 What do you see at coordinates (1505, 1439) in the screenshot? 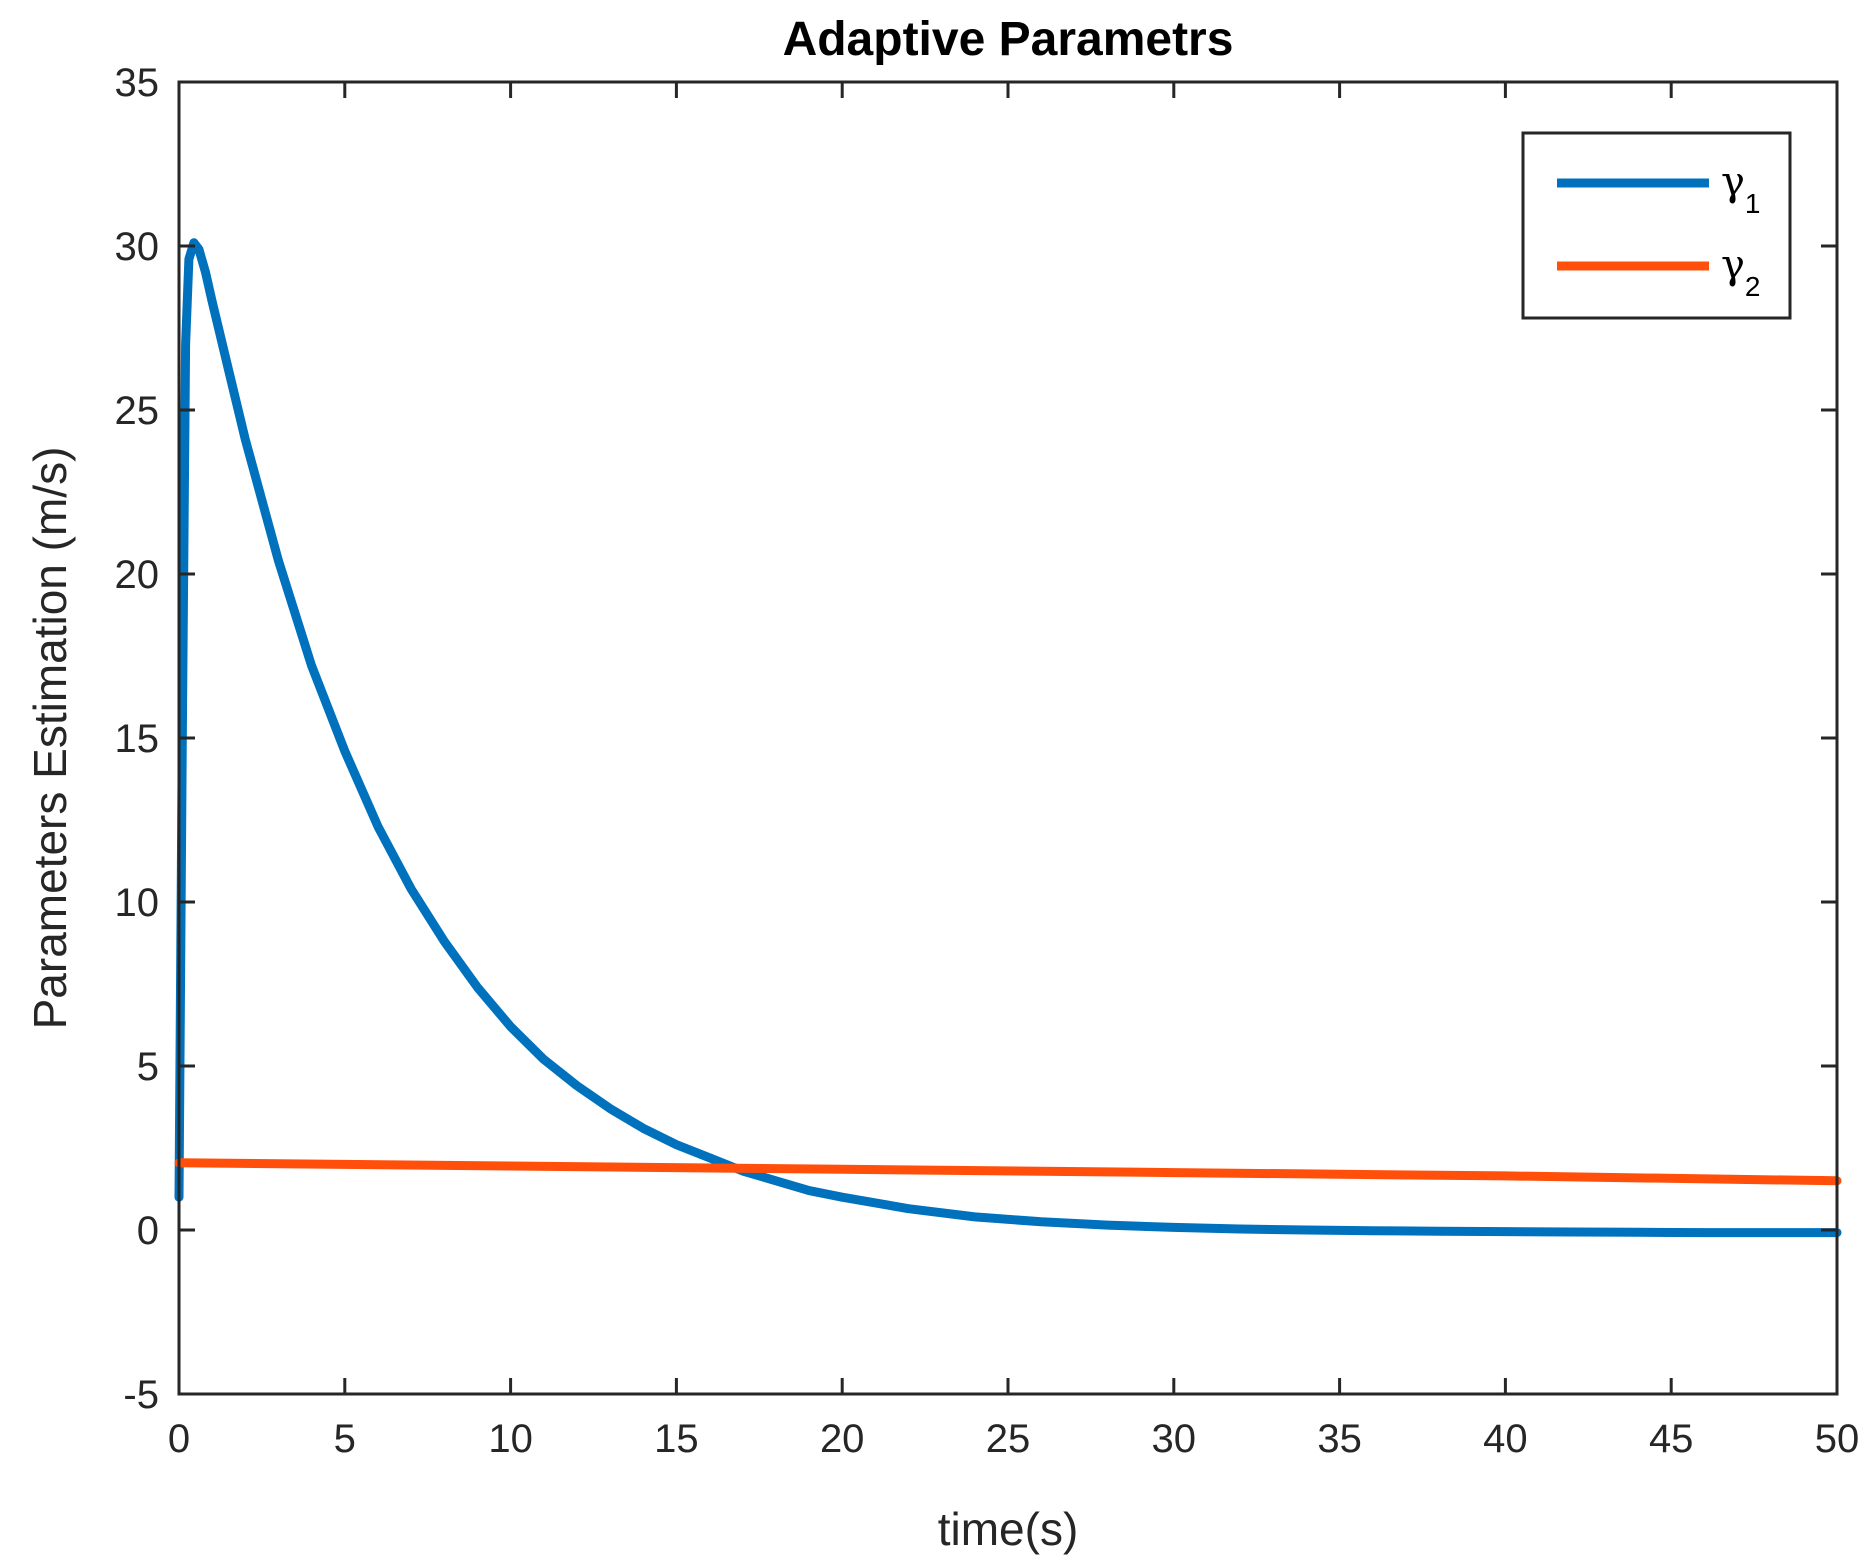
I see `x-tick-label: 40` at bounding box center [1505, 1439].